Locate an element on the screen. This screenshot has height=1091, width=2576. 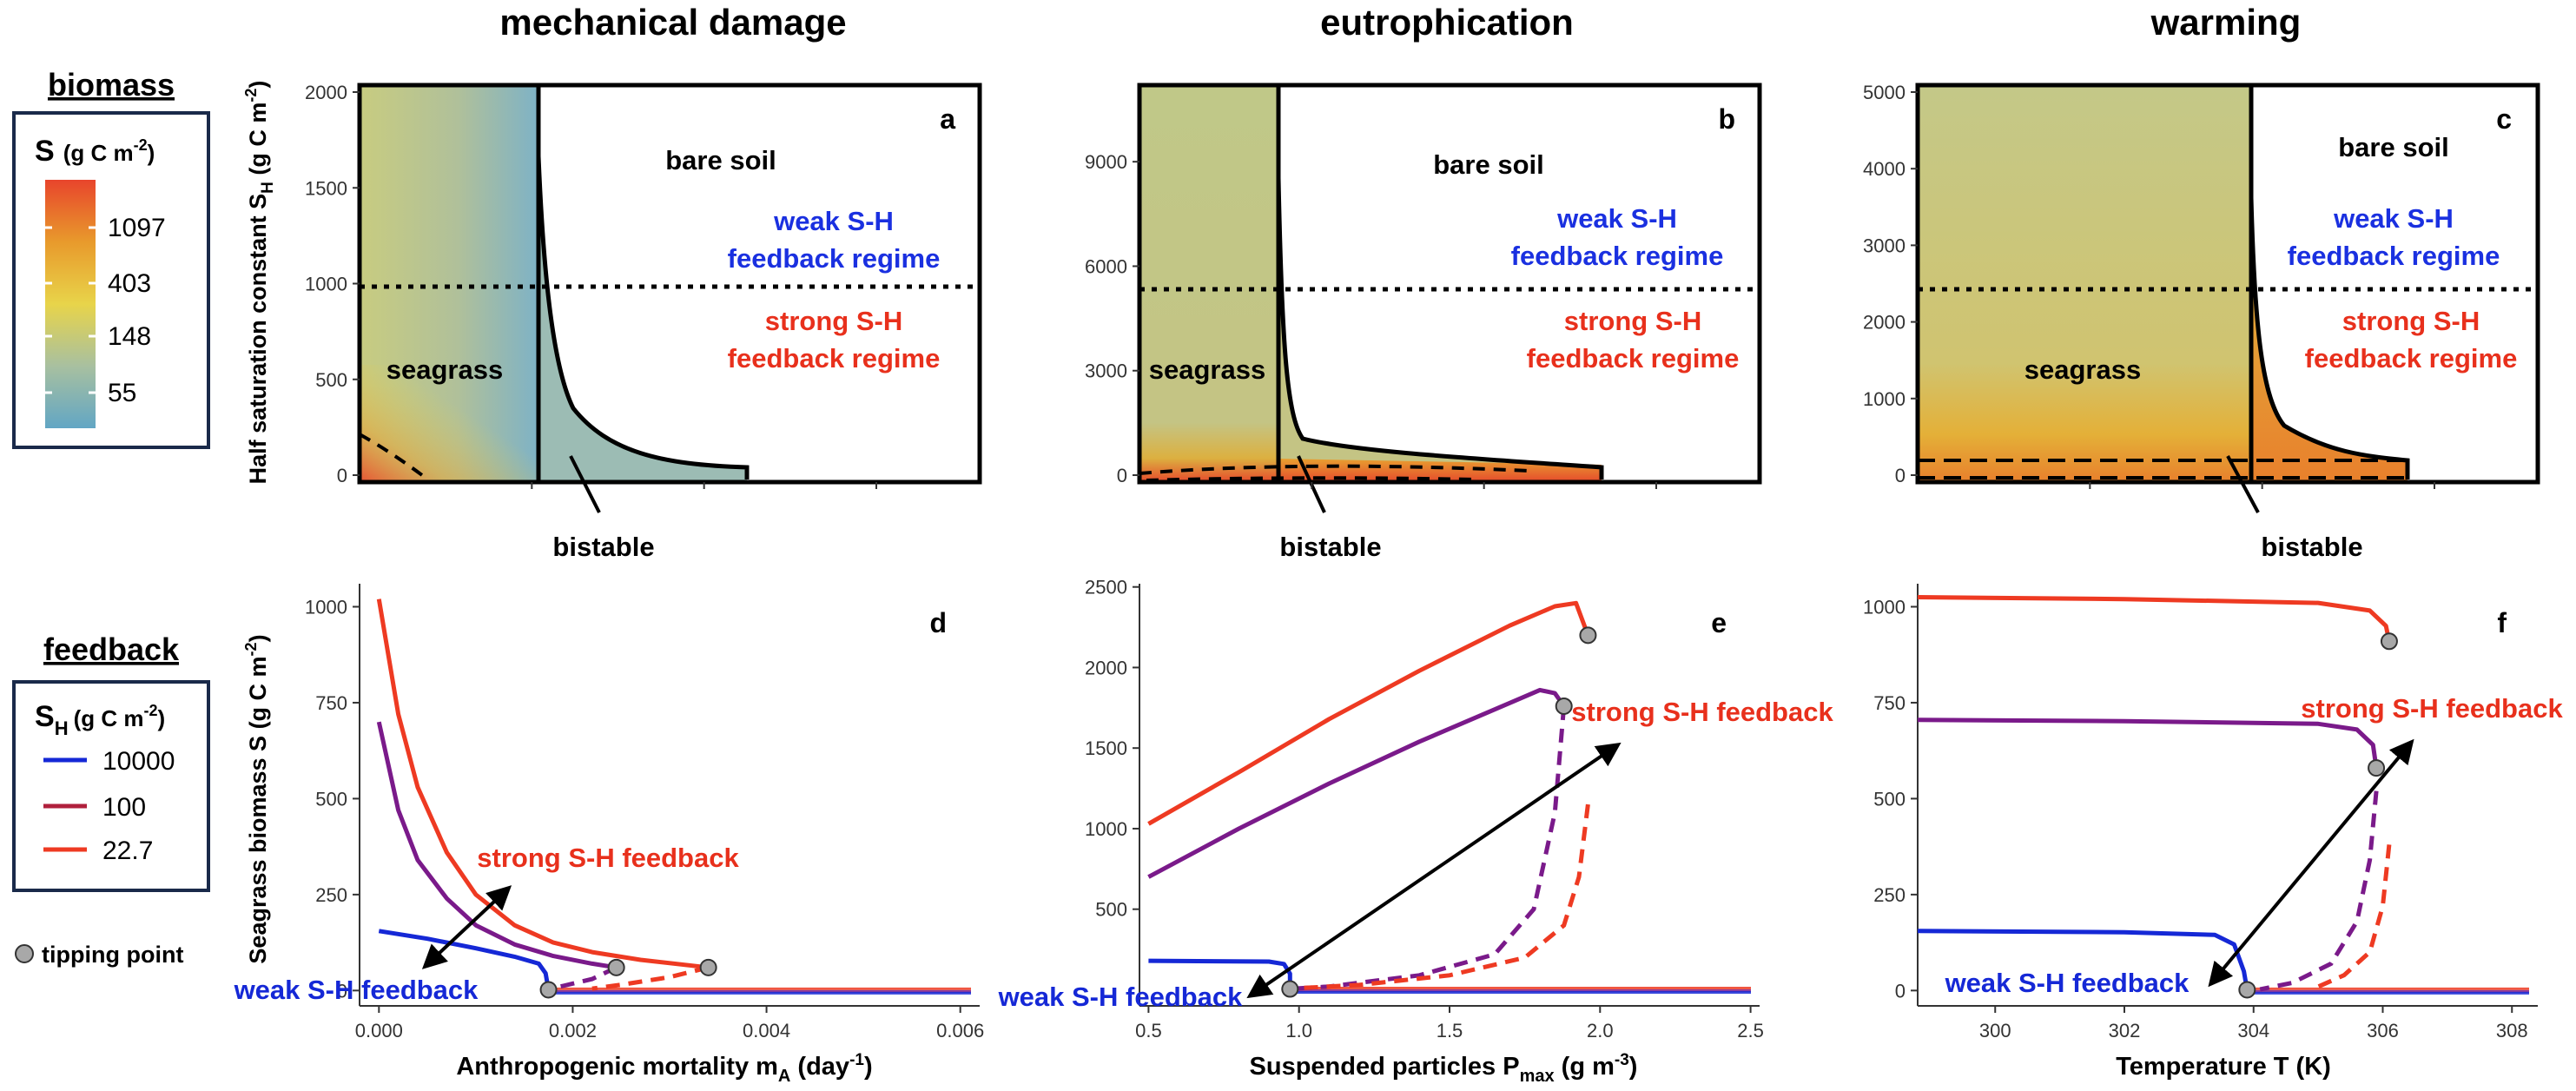
y-tick-label: 250 is located at coordinates (1890, 895).